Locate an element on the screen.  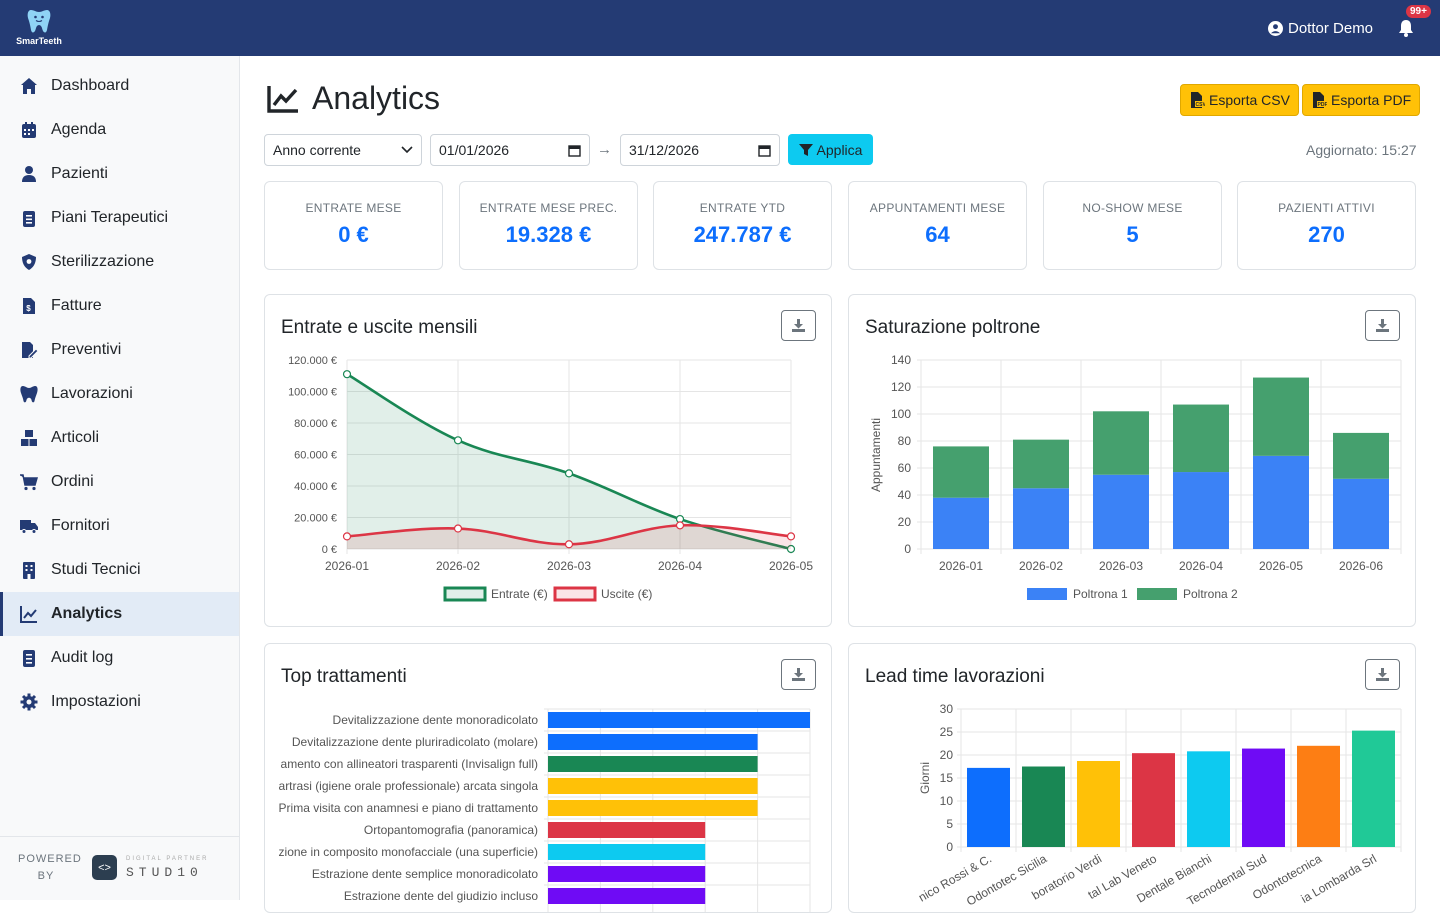
date-from-input: 01/01/2026 is located at coordinates (510, 150).